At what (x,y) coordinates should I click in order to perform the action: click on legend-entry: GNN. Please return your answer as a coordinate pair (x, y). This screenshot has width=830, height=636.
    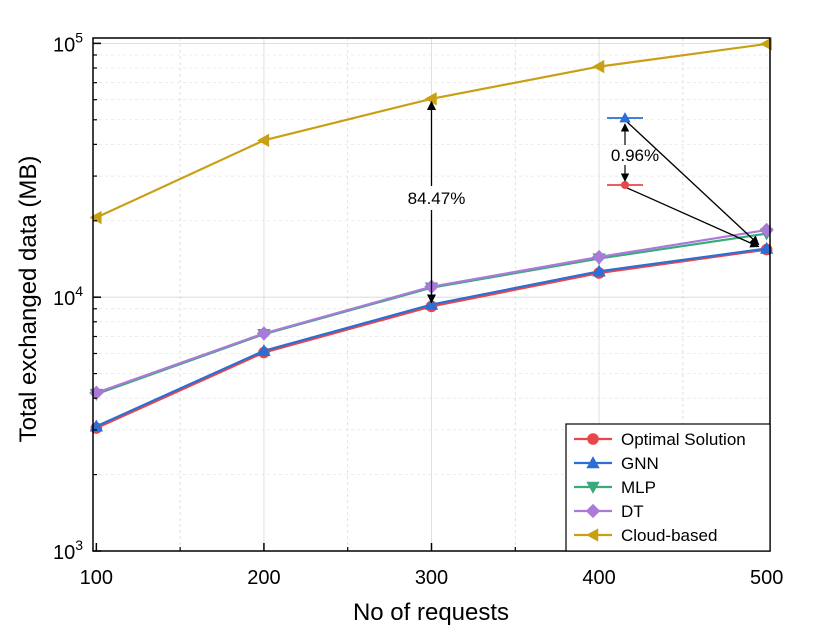
    Looking at the image, I should click on (616, 463).